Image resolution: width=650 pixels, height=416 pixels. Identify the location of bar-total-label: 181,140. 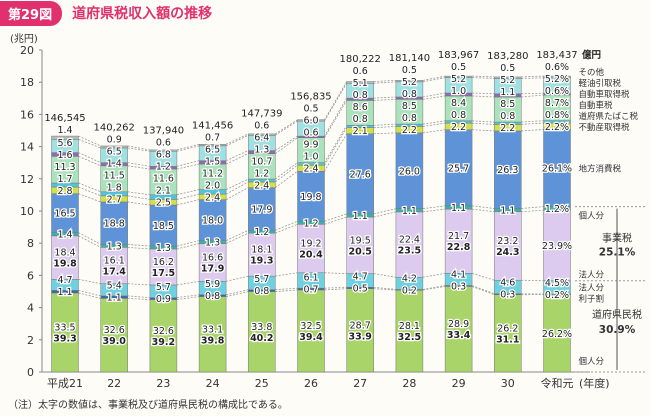
(409, 58).